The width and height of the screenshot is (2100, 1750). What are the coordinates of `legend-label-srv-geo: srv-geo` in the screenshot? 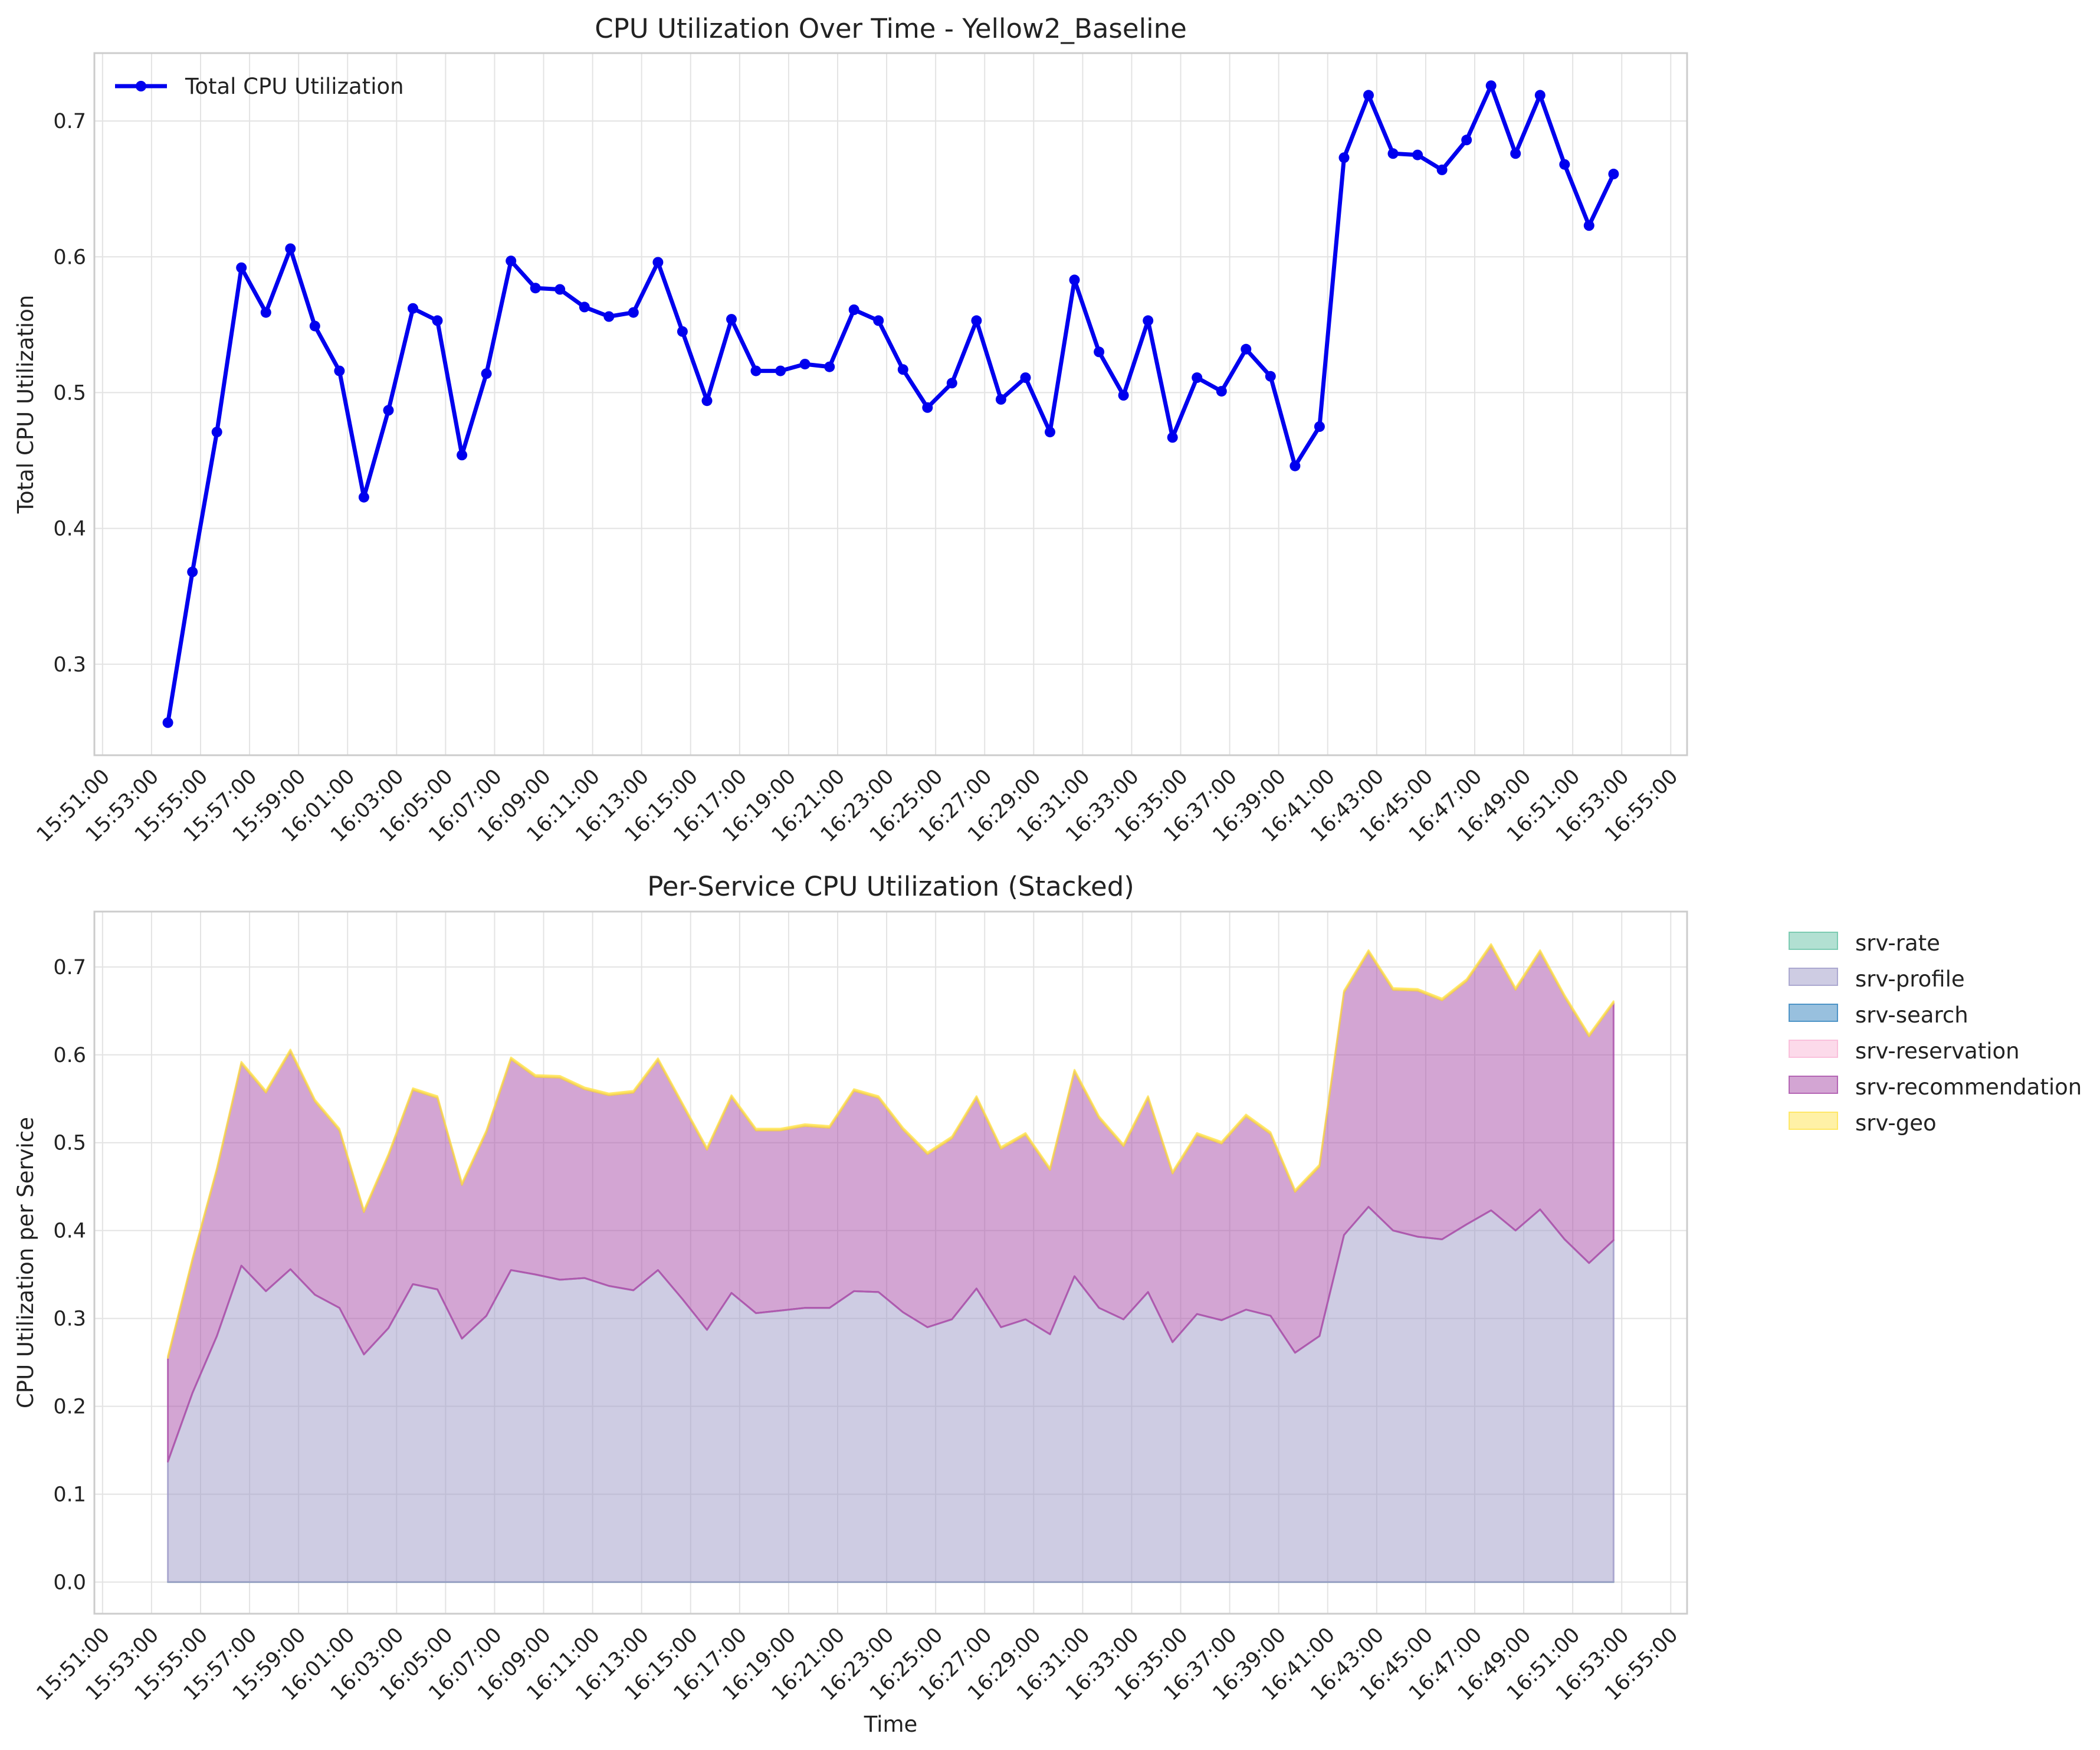 It's located at (1896, 1123).